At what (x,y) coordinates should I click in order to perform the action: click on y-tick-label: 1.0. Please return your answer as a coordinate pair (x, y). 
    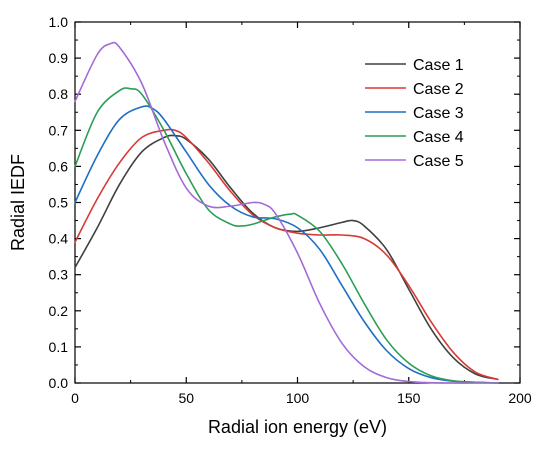
    Looking at the image, I should click on (59, 22).